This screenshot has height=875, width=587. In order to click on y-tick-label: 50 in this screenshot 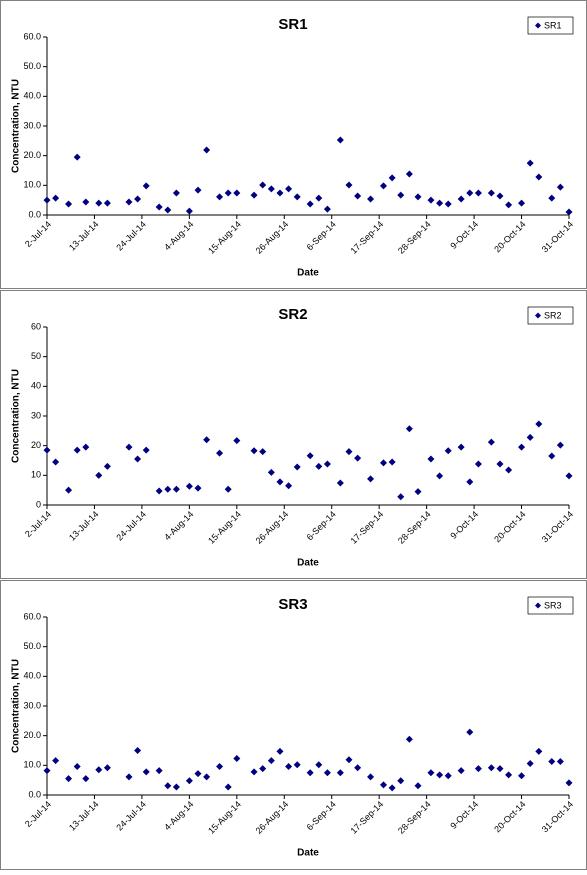, I will do `click(36, 356)`.